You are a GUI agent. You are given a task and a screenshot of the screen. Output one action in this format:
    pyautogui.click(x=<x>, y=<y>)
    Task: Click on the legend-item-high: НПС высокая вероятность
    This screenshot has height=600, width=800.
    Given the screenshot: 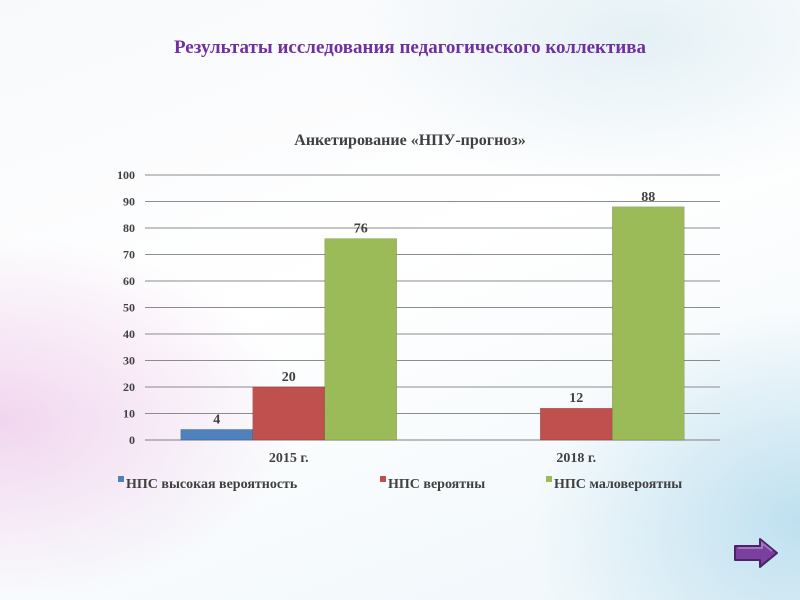 What is the action you would take?
    pyautogui.click(x=207, y=484)
    